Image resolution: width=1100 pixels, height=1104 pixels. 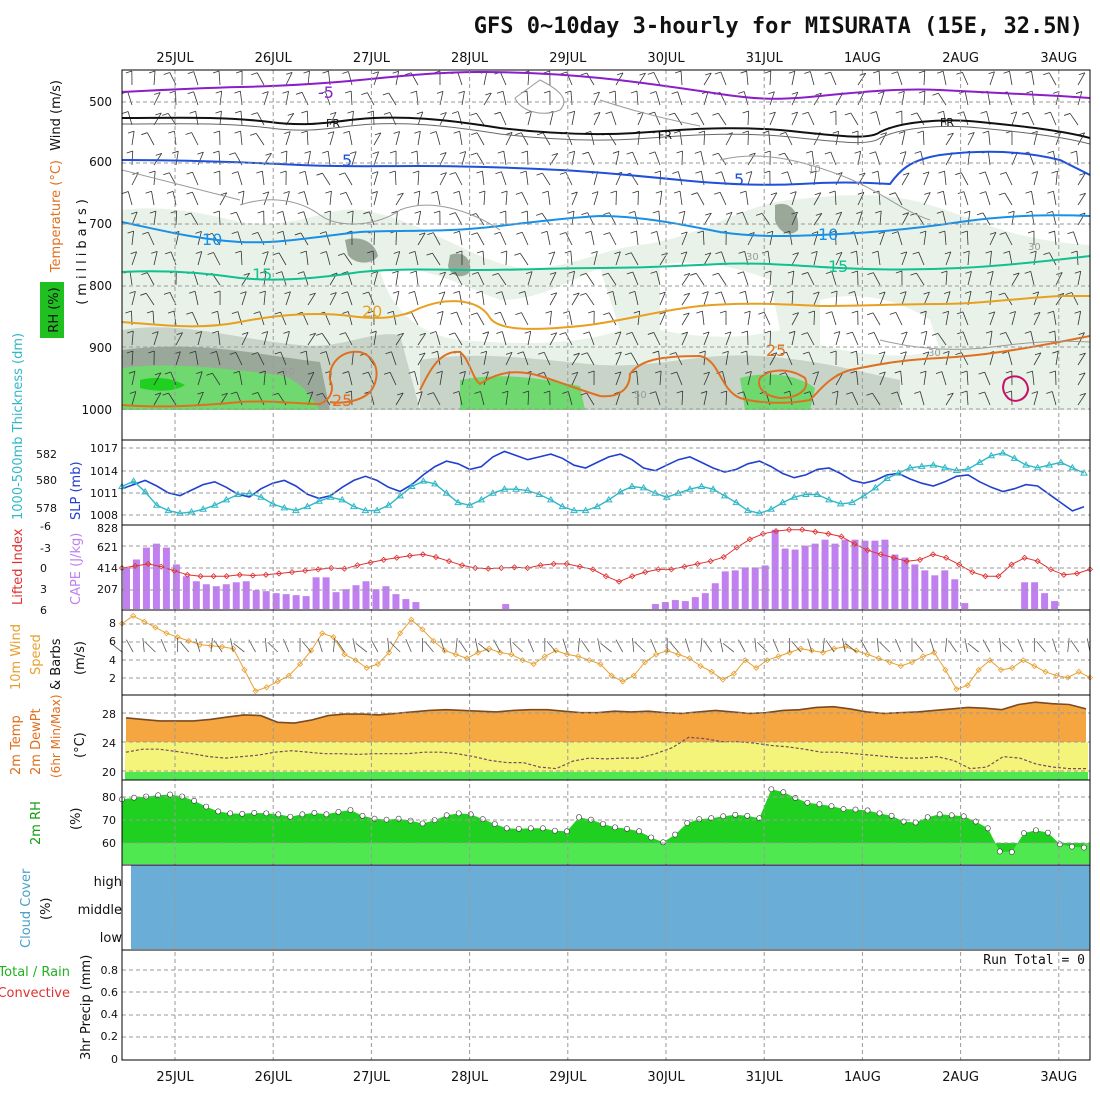 I want to click on day-label-top: 1AUG, so click(x=862, y=58).